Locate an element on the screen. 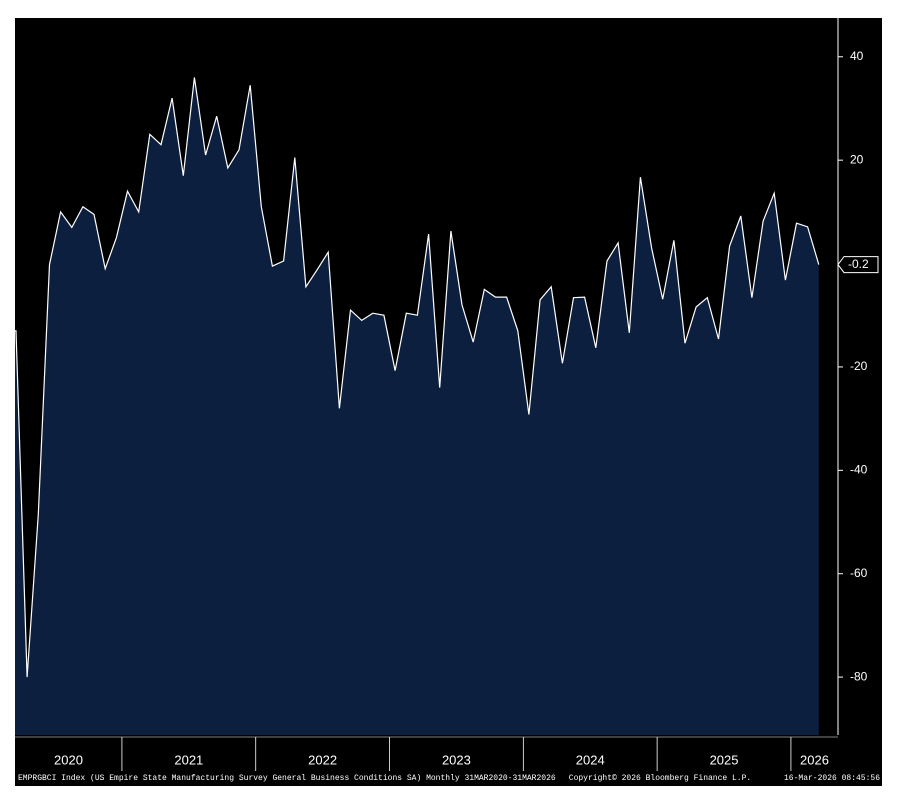 The width and height of the screenshot is (902, 800). last-value-pointer is located at coordinates (858, 265).